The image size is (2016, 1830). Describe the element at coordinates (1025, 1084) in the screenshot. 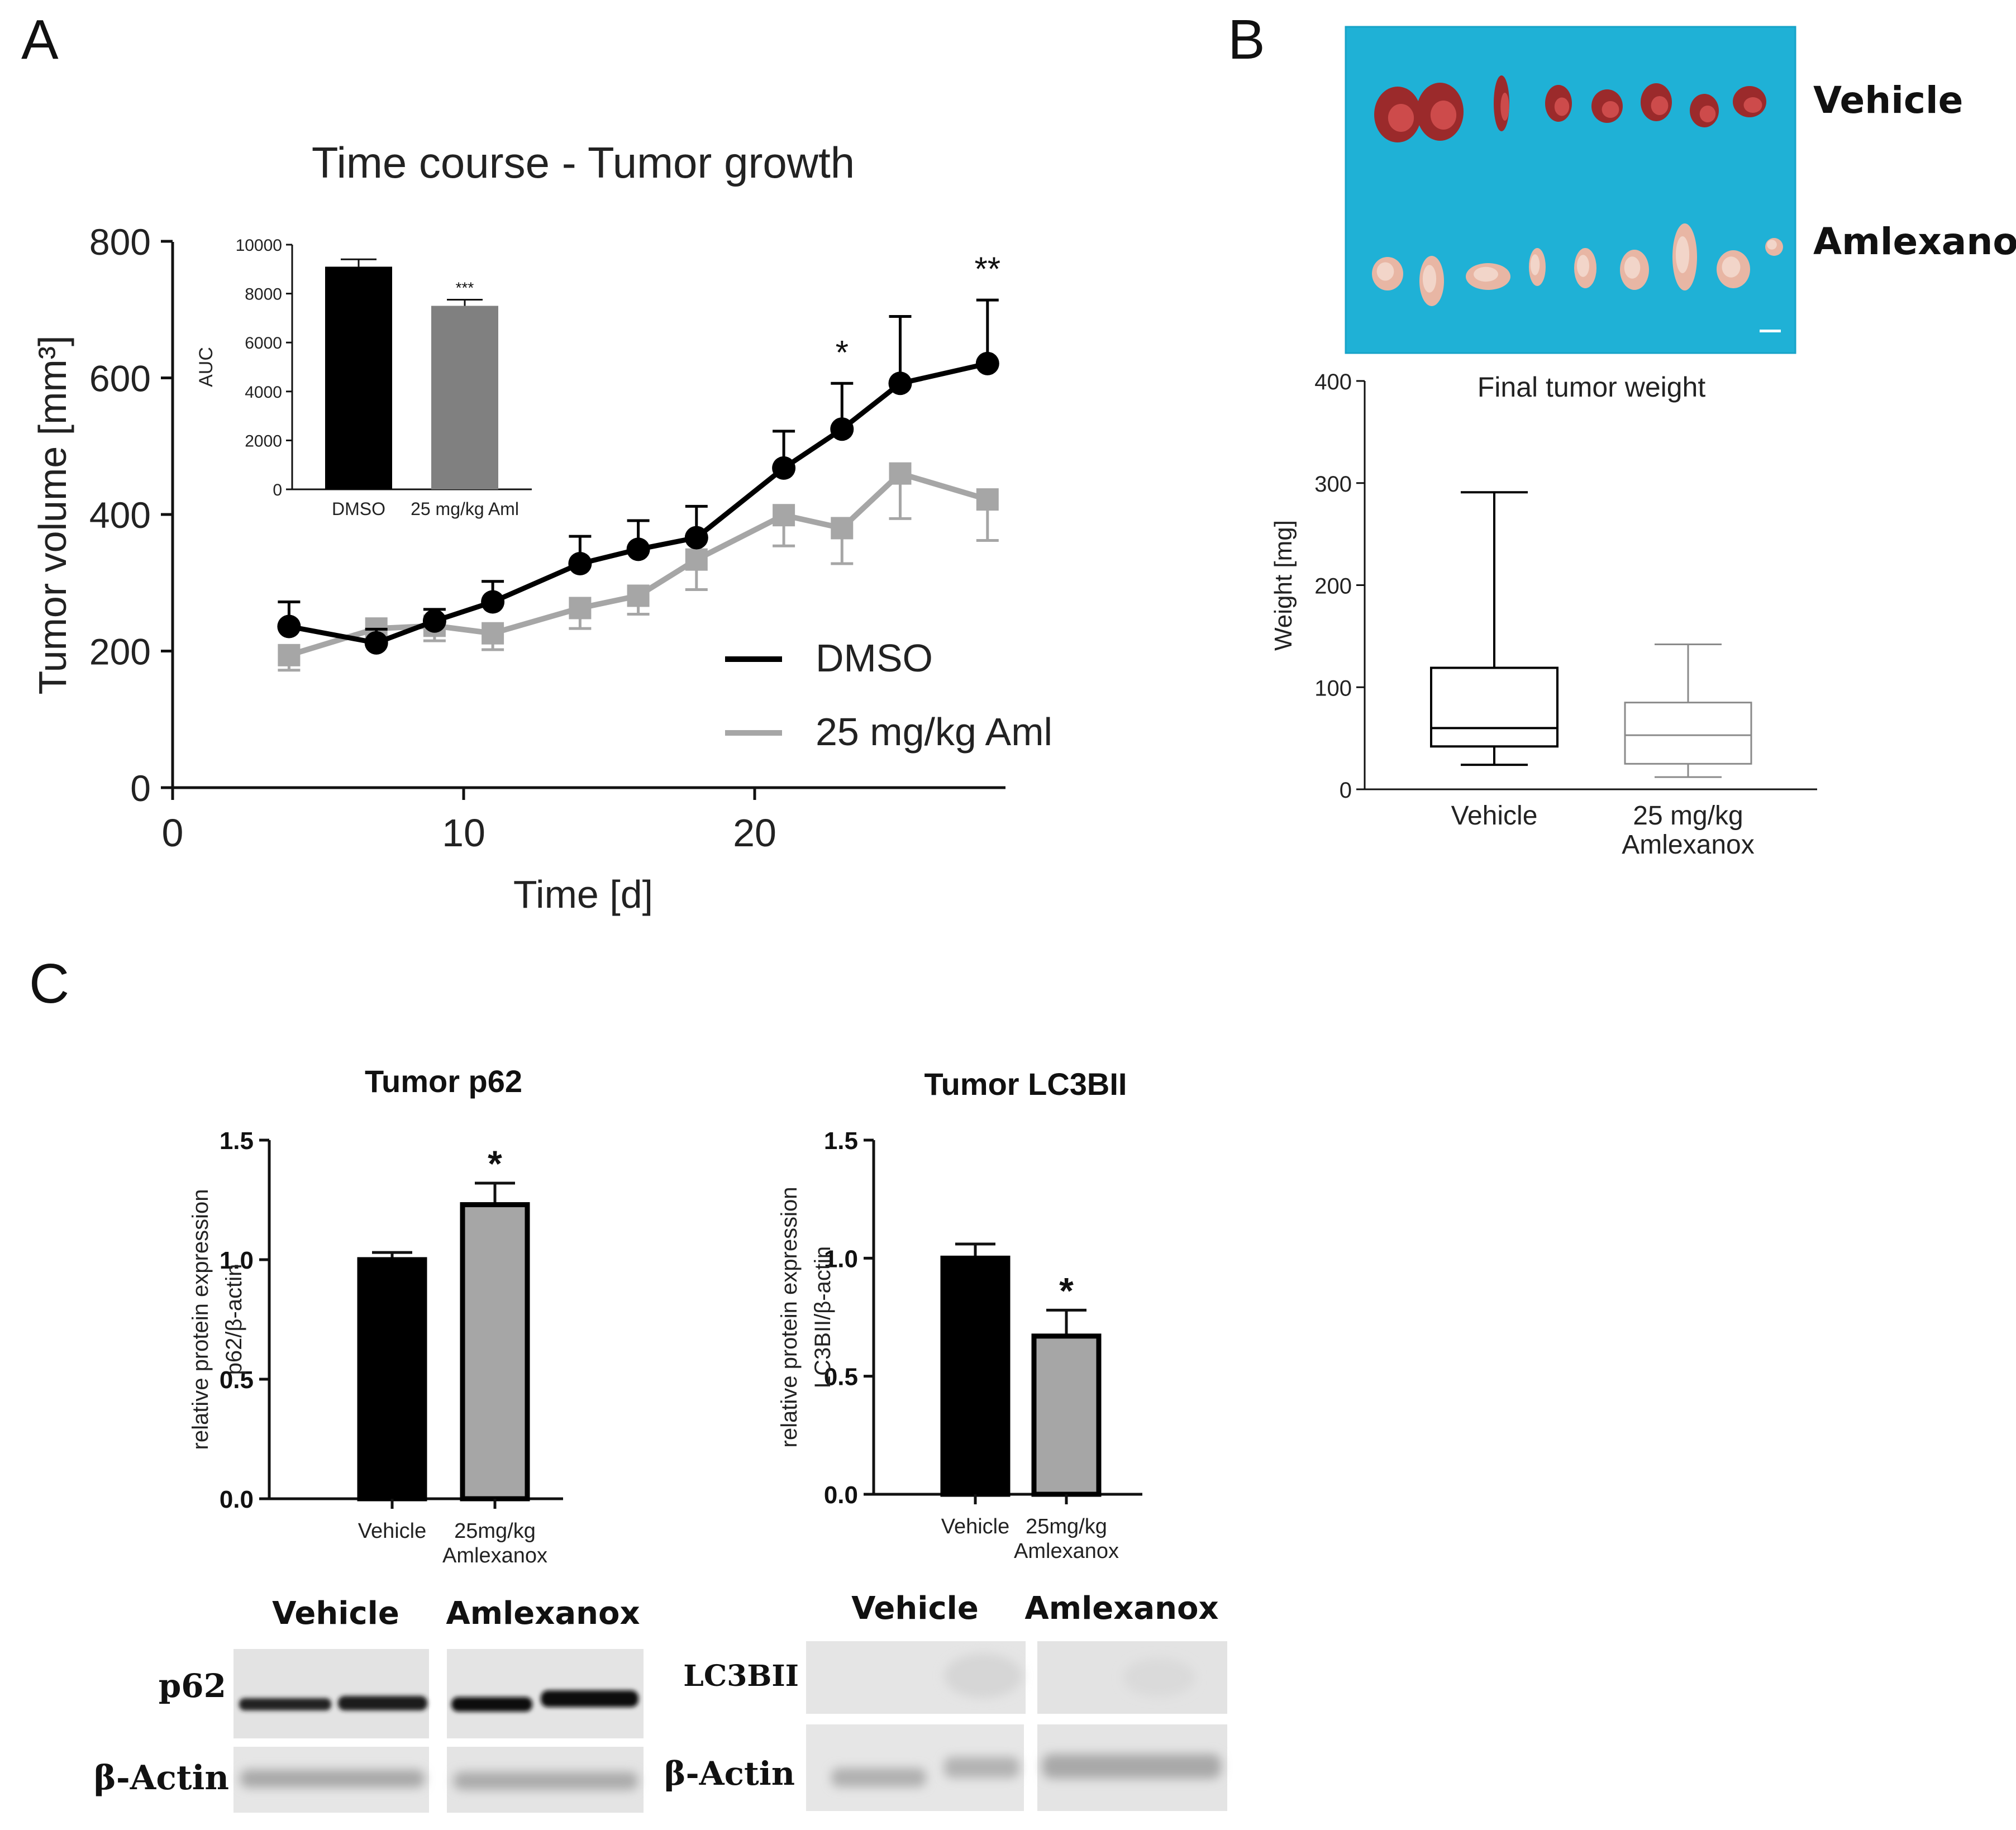

I see `chart-lc3bii-title: Tumor LC3BII` at that location.